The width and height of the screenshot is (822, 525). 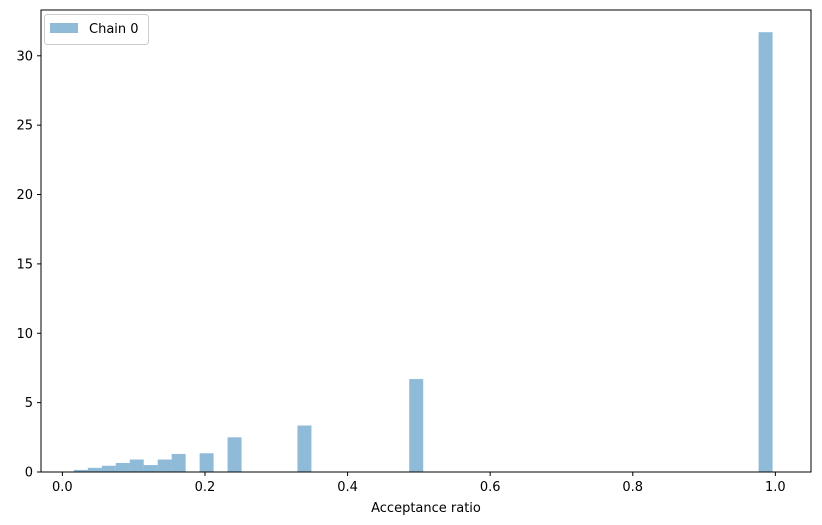 What do you see at coordinates (24, 56) in the screenshot?
I see `y-tick-label: 30` at bounding box center [24, 56].